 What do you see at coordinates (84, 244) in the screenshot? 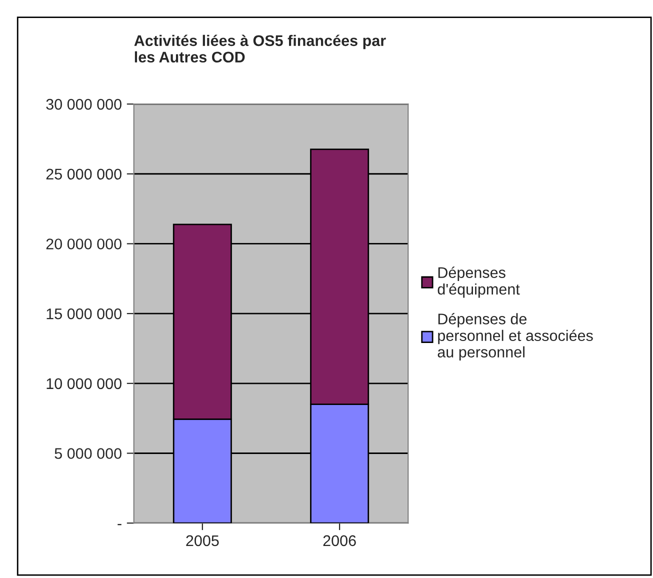
I see `y-tick-label: 20 000 000` at bounding box center [84, 244].